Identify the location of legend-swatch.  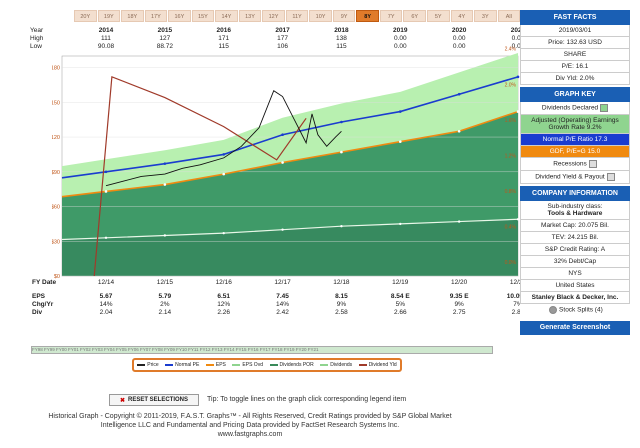
(273, 365).